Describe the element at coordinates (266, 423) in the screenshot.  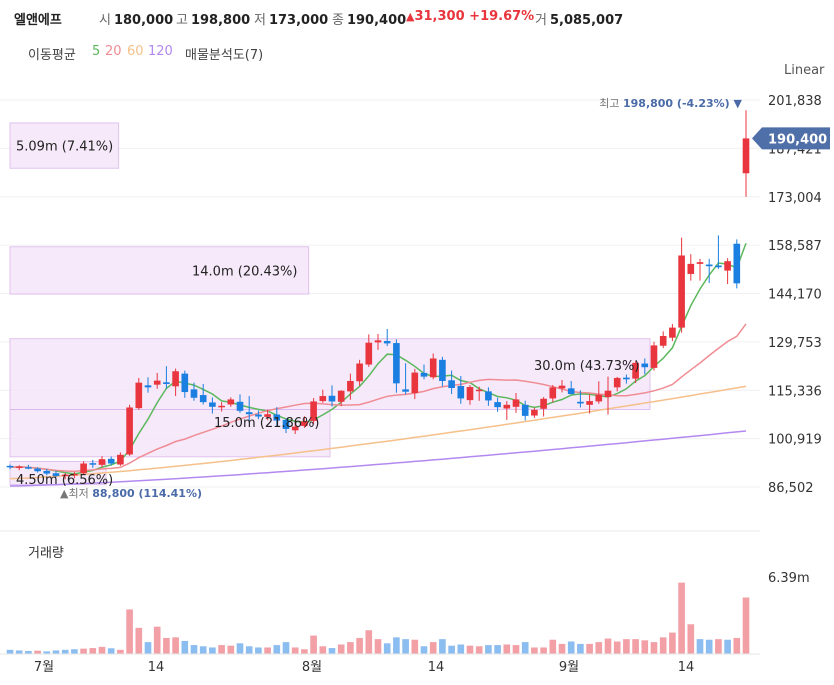
I see `volume-profile-label-1: 15.0m (21.86%)` at that location.